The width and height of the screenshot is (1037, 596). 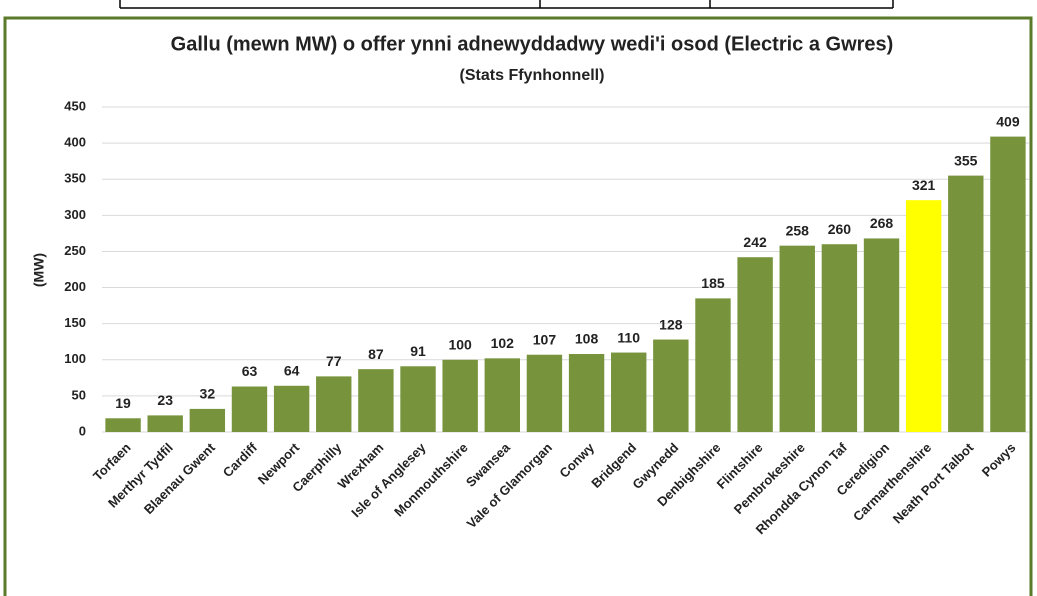 What do you see at coordinates (292, 370) in the screenshot?
I see `value-label: 64` at bounding box center [292, 370].